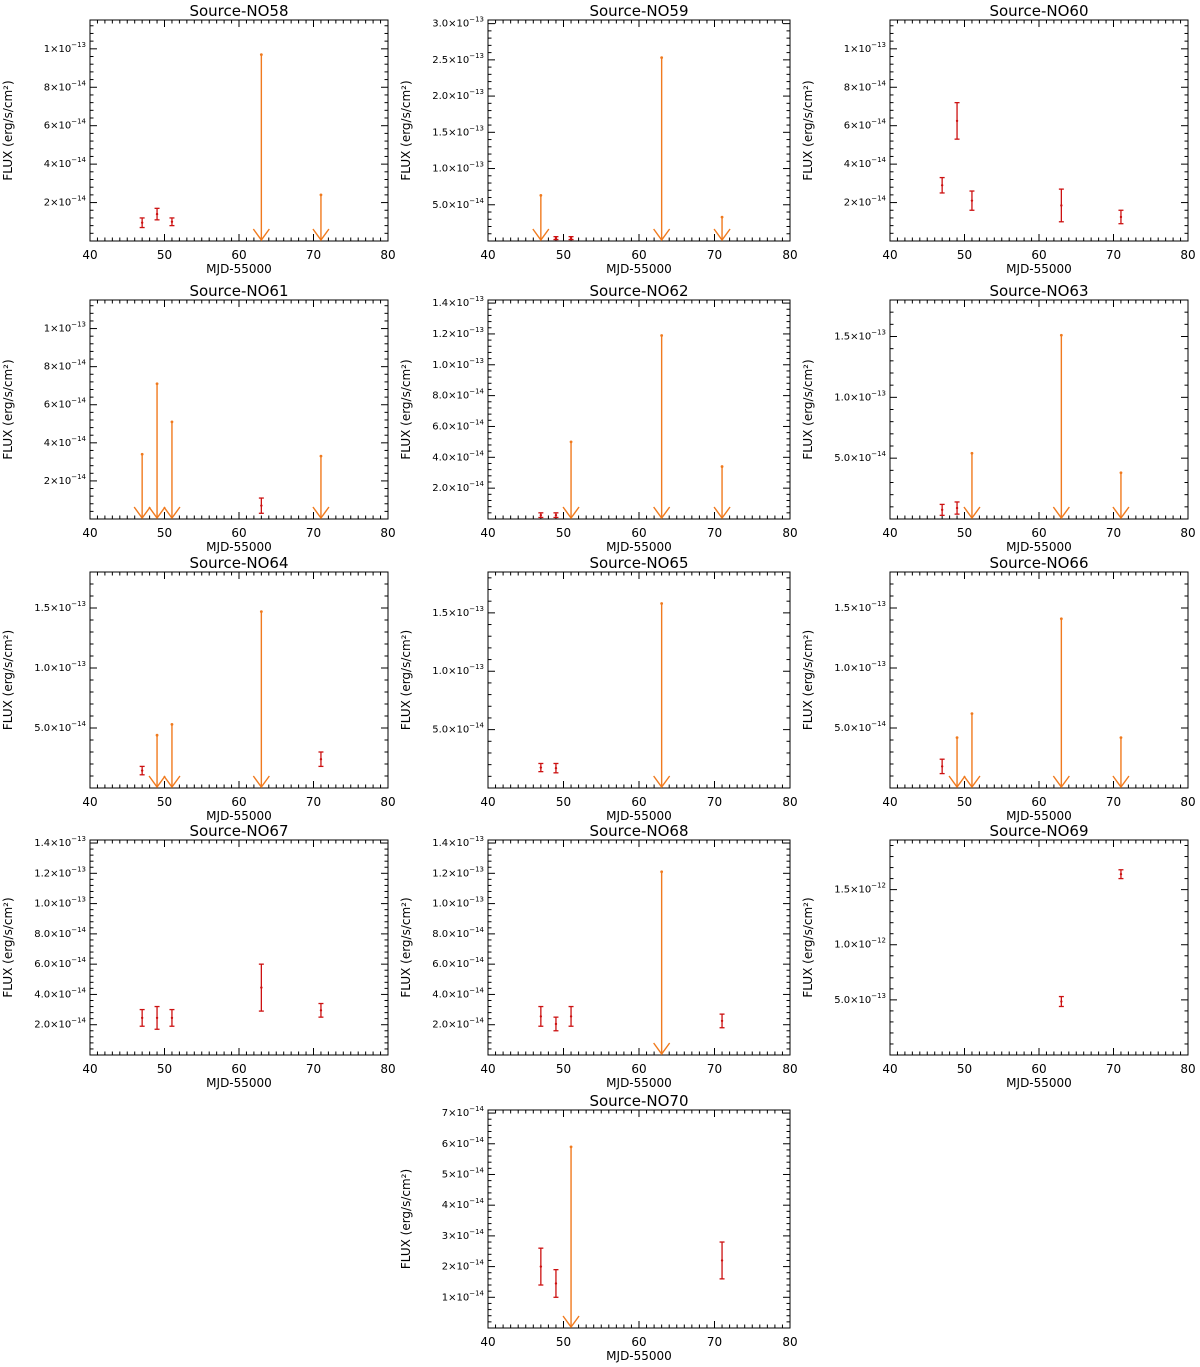 This screenshot has width=1200, height=1367. Describe the element at coordinates (638, 563) in the screenshot. I see `panel-title: Source-NO65` at that location.